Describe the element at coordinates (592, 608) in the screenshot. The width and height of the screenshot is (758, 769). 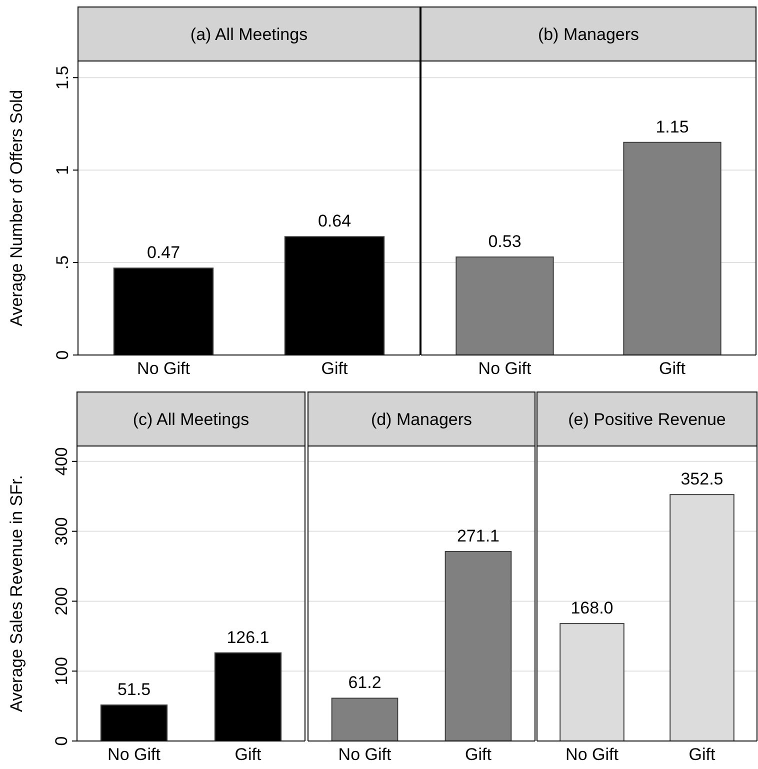
I see `data-label: 168.0` at that location.